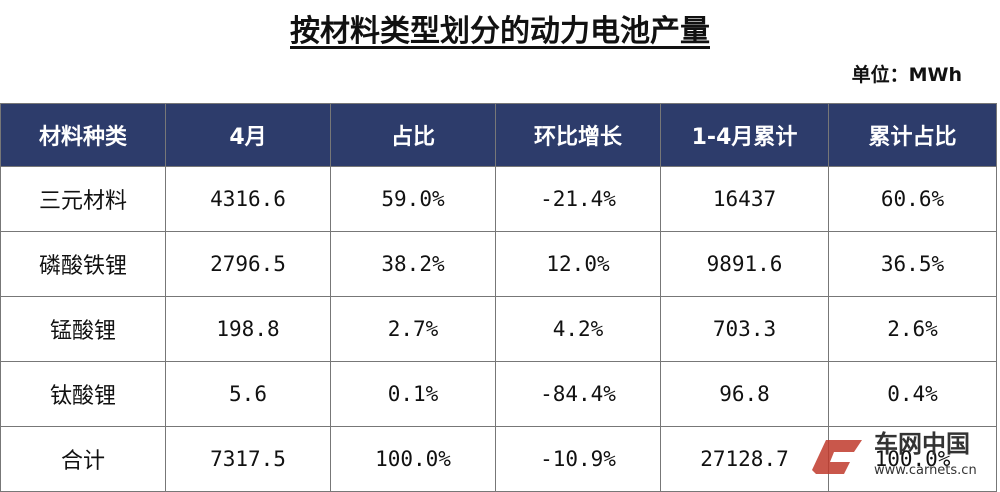 This screenshot has height=492, width=1000. What do you see at coordinates (906, 75) in the screenshot?
I see `unit-label: 单位：MWh` at bounding box center [906, 75].